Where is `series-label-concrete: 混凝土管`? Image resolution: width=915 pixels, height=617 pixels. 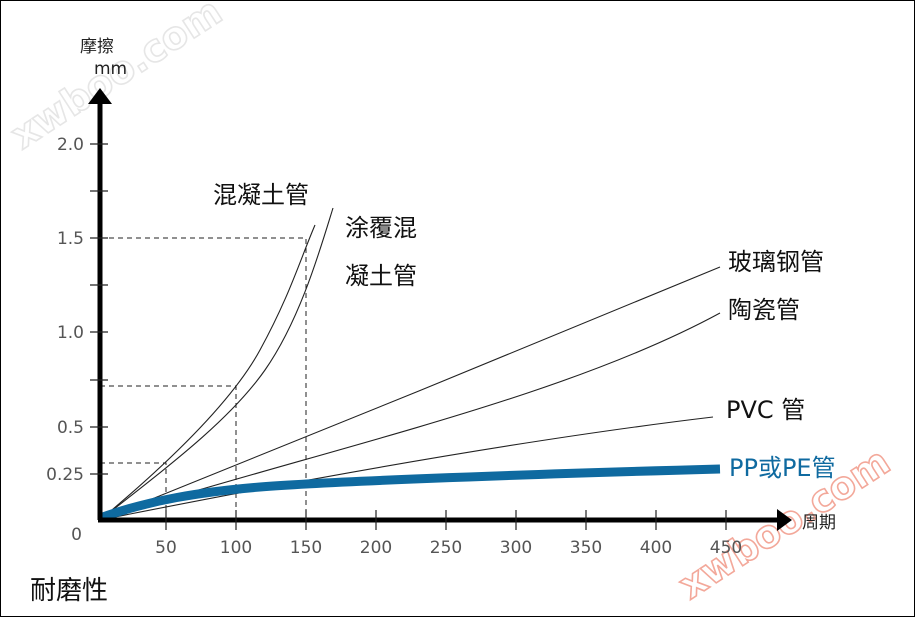 series-label-concrete: 混凝土管 is located at coordinates (261, 195).